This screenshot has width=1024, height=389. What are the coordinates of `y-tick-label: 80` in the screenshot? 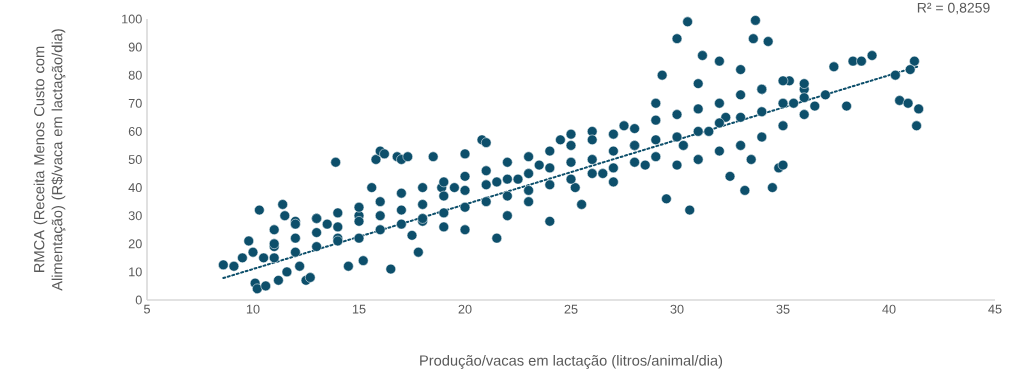 It's located at (135, 75).